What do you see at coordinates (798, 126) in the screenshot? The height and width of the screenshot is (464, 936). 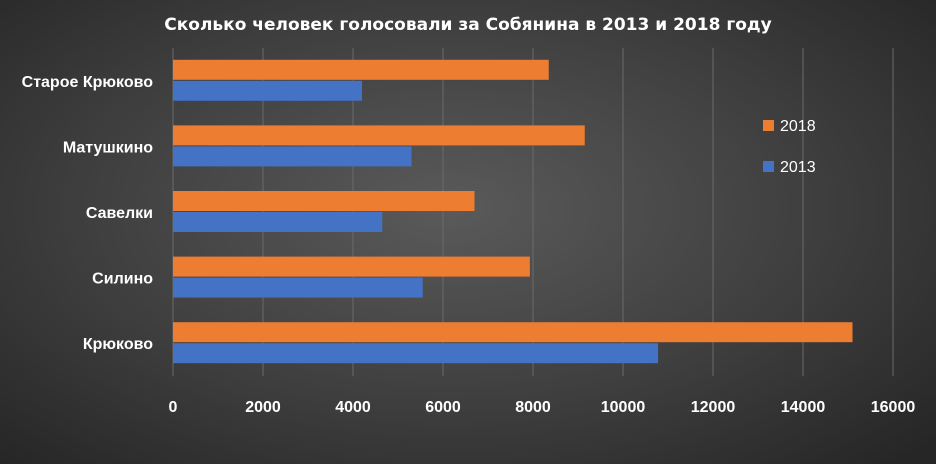 I see `legend-label: 2018` at bounding box center [798, 126].